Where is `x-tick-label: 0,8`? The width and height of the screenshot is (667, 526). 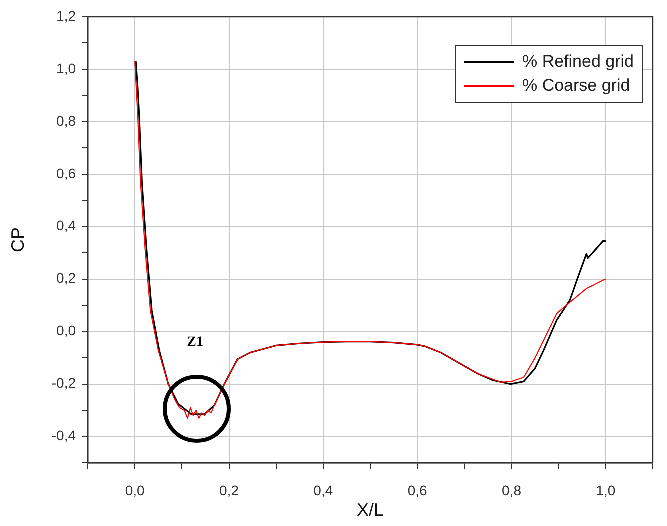 x-tick-label: 0,8 is located at coordinates (512, 490).